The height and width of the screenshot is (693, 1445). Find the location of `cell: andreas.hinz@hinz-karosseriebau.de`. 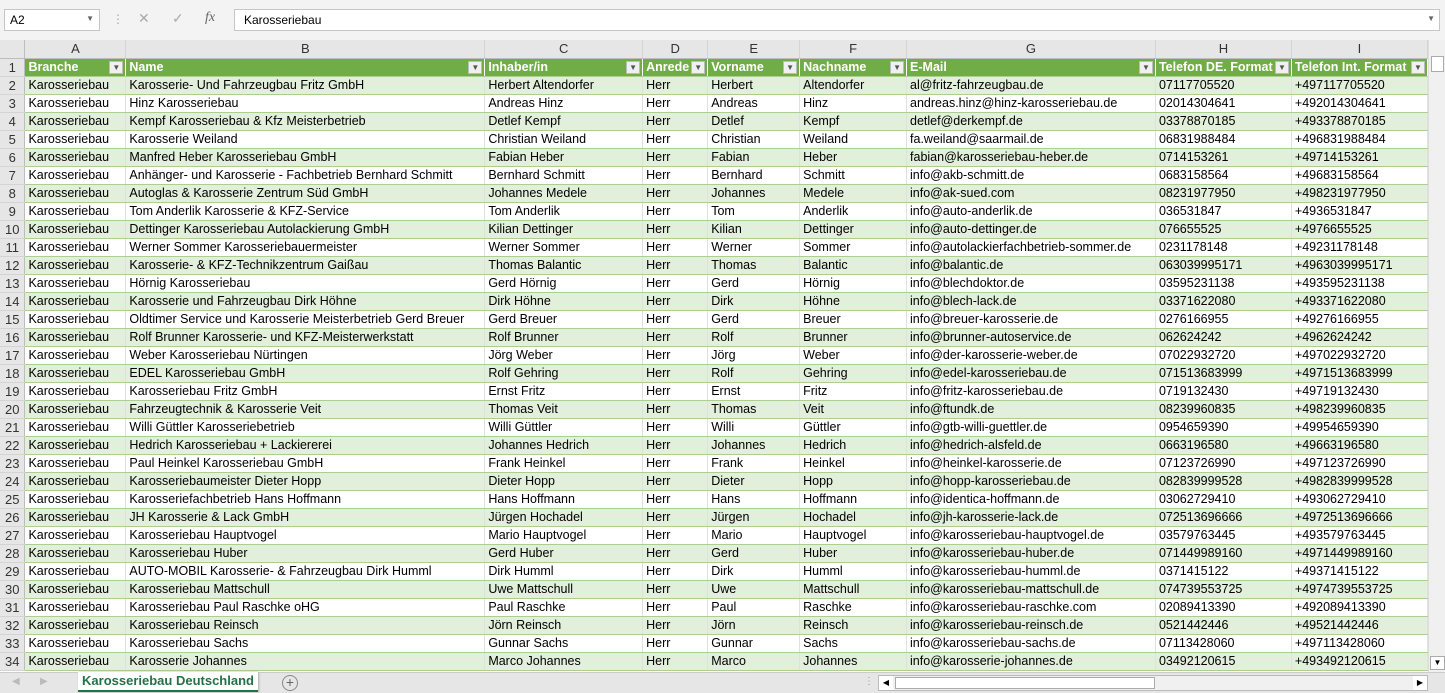

cell: andreas.hinz@hinz-karosseriebau.de is located at coordinates (1031, 103).